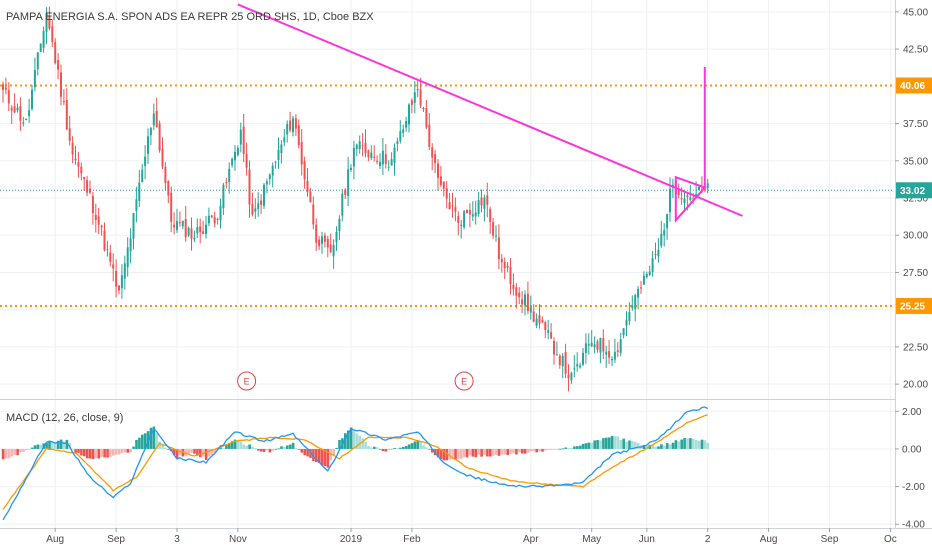  I want to click on price-tick-label: 22.50, so click(915, 347).